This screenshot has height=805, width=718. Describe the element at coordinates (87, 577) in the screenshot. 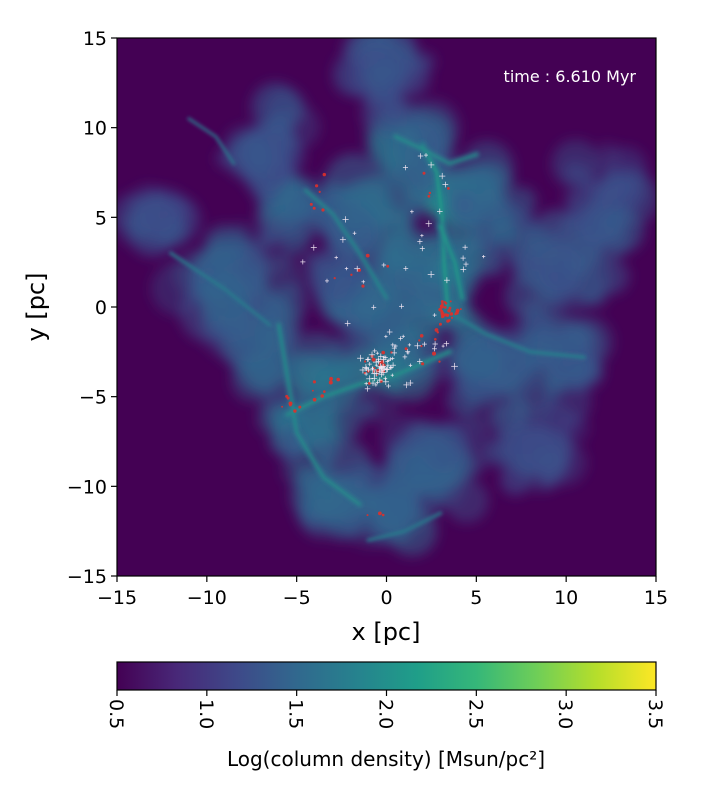

I see `y-tick-label: −15` at that location.